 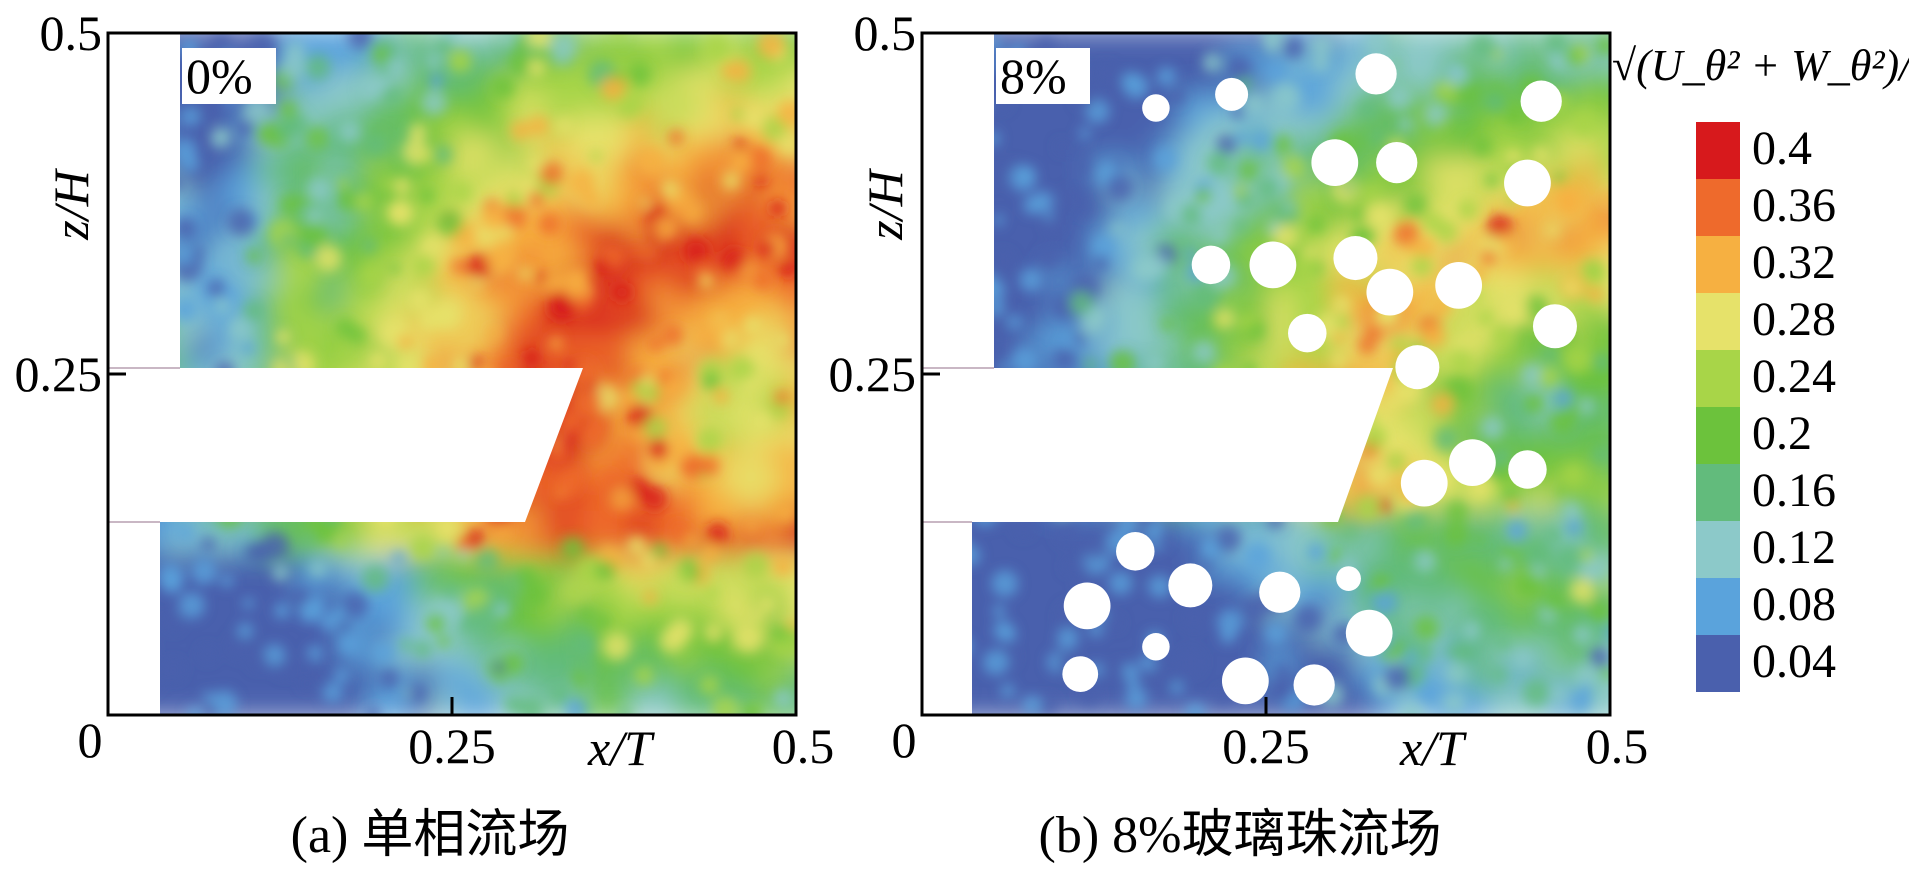 I want to click on x-tick-mid-b: 0.25, so click(x=1266, y=746).